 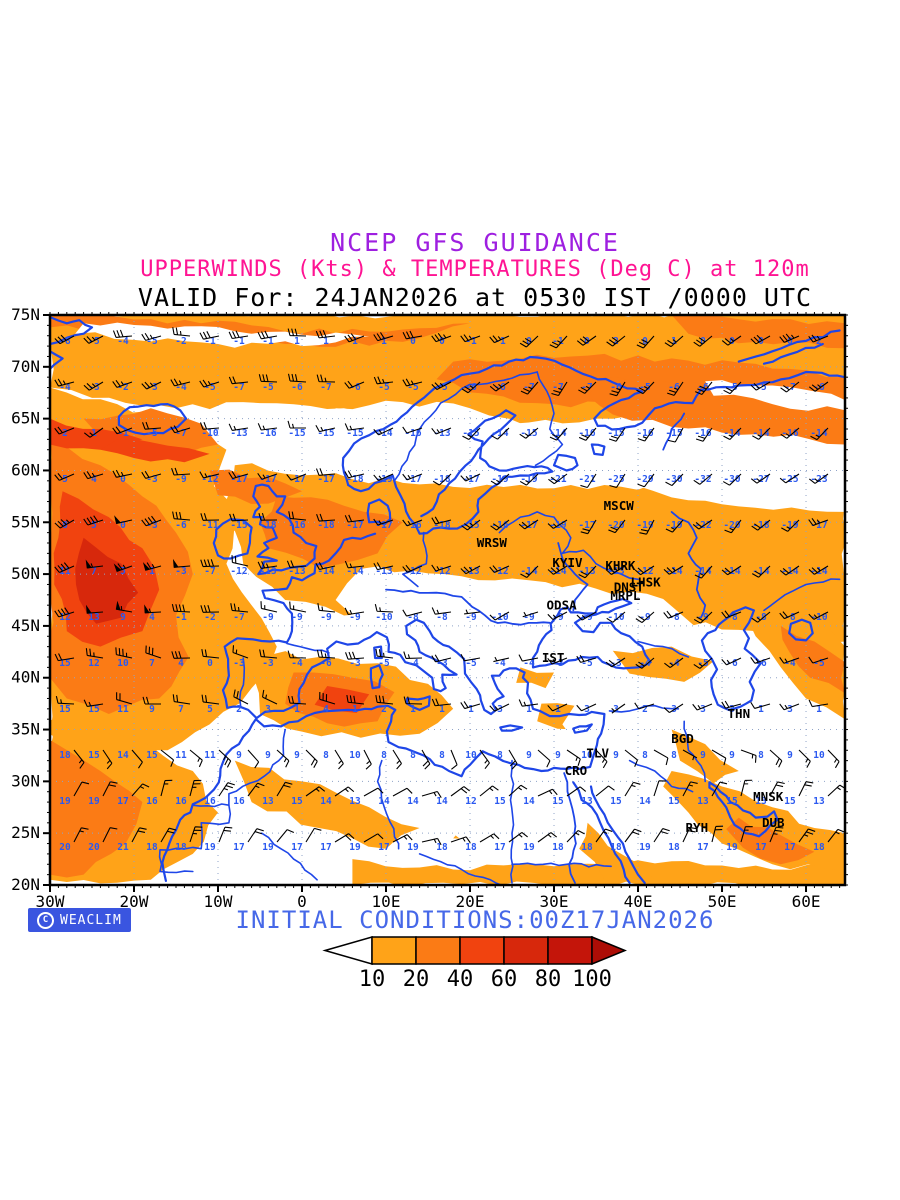 What do you see at coordinates (239, 663) in the screenshot?
I see `temperature-value: -3` at bounding box center [239, 663].